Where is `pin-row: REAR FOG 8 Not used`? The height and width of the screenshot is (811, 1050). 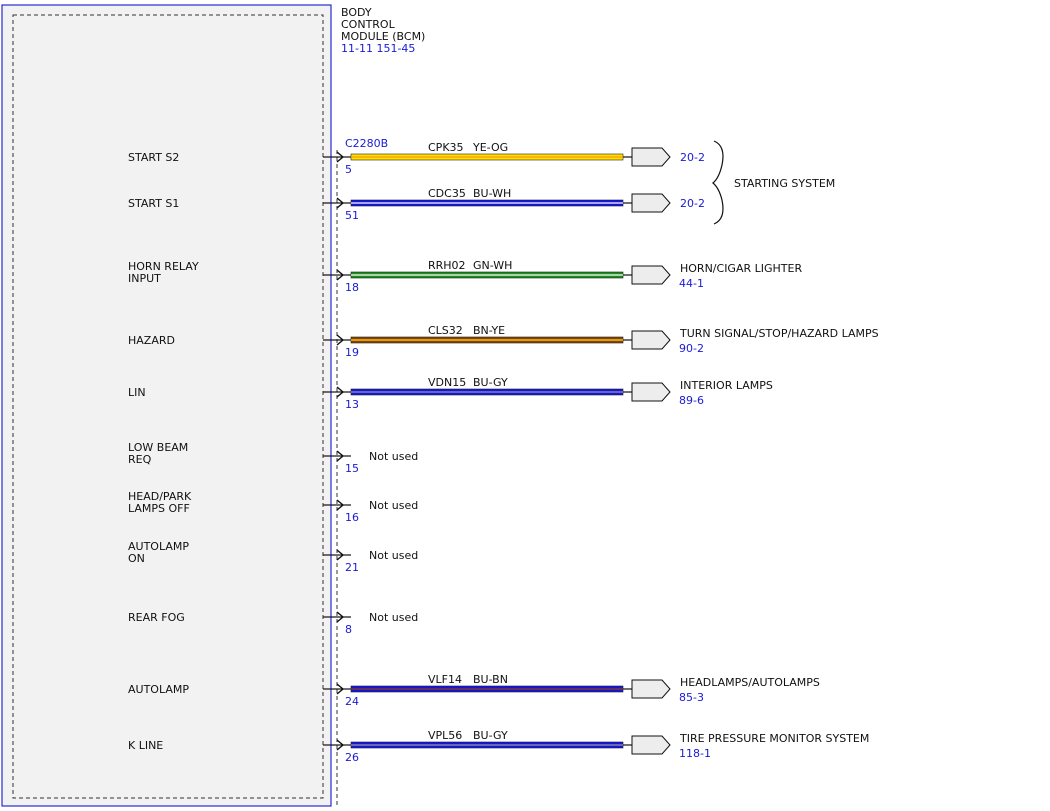
pin-row: REAR FOG 8 Not used is located at coordinates (273, 623).